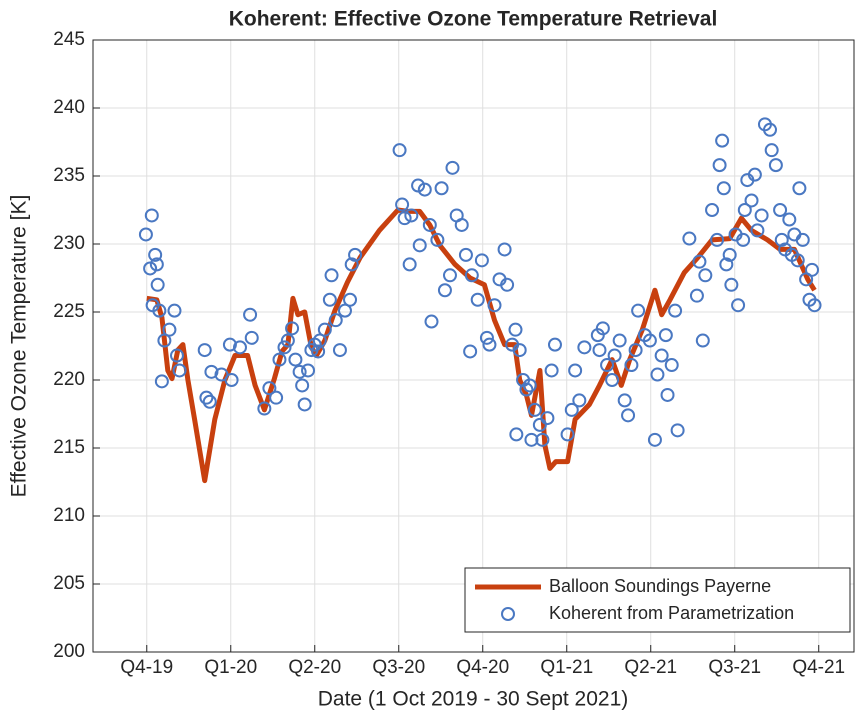  Describe the element at coordinates (660, 586) in the screenshot. I see `legend-label: Balloon Soundings Payerne` at that location.